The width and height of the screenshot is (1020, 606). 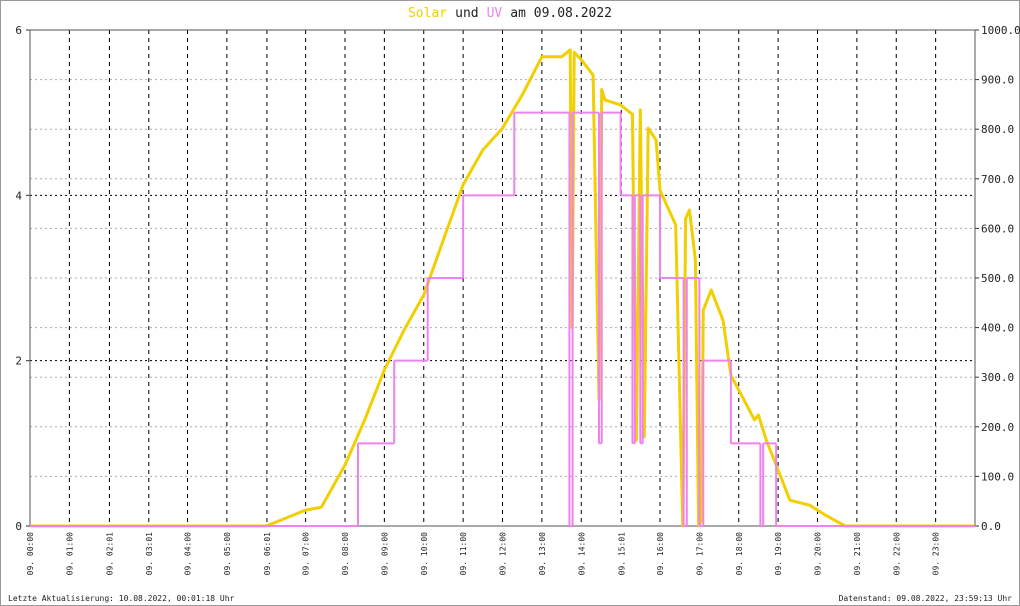 What do you see at coordinates (997, 80) in the screenshot?
I see `y2-tick-label: 900.0` at bounding box center [997, 80].